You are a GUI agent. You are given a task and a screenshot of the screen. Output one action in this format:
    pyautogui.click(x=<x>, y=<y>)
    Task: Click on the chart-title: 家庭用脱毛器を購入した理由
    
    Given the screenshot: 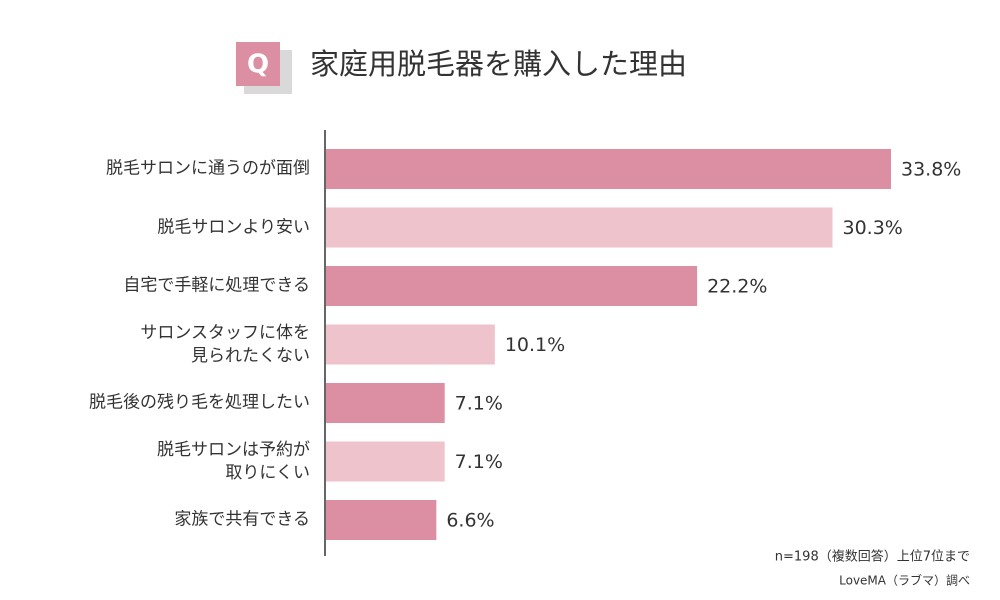 What is the action you would take?
    pyautogui.click(x=498, y=64)
    